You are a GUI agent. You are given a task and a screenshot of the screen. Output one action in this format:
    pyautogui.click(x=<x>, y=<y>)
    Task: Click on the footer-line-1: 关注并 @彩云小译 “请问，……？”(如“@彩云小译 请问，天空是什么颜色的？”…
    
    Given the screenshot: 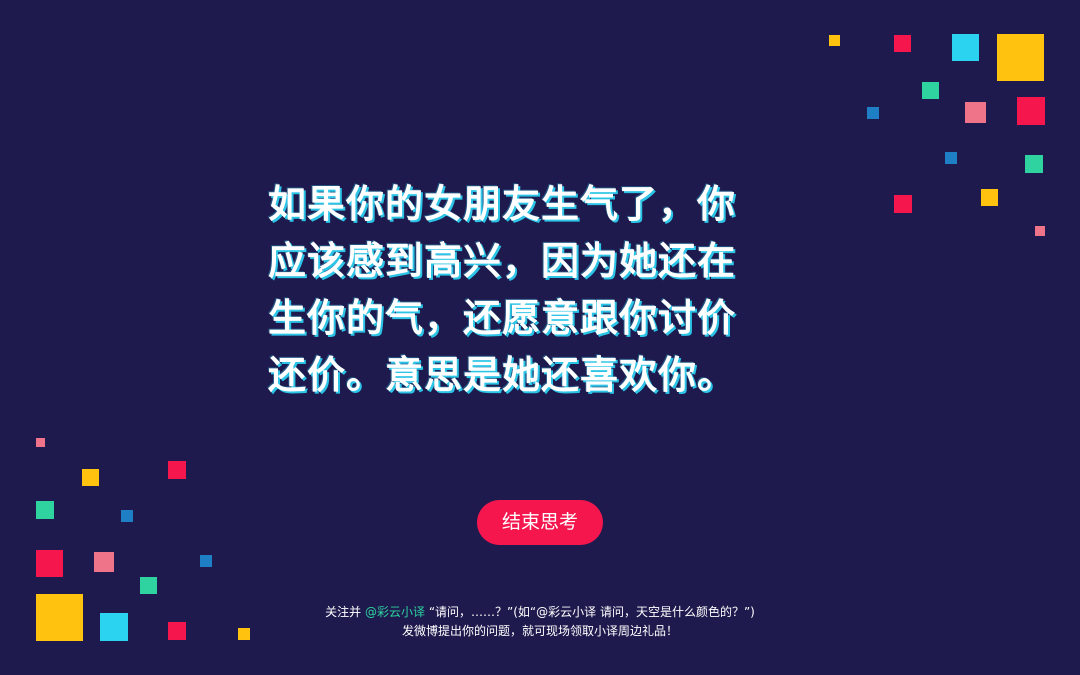 What is the action you would take?
    pyautogui.click(x=540, y=612)
    